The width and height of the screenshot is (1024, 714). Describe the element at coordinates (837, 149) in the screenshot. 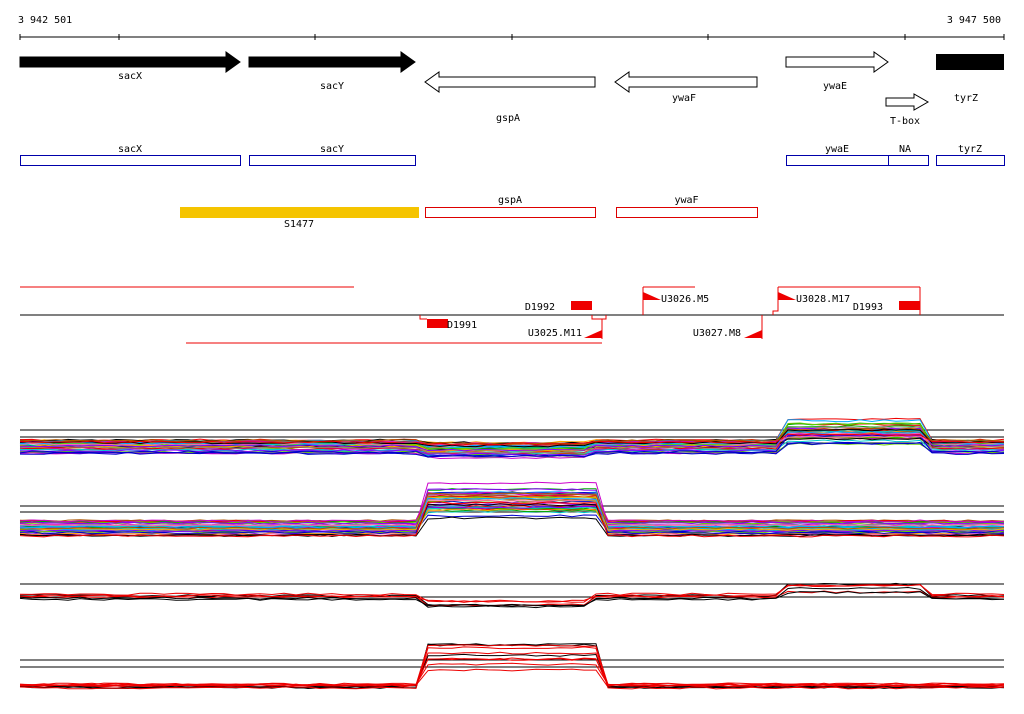

I see `annotation-label: ywaE` at that location.